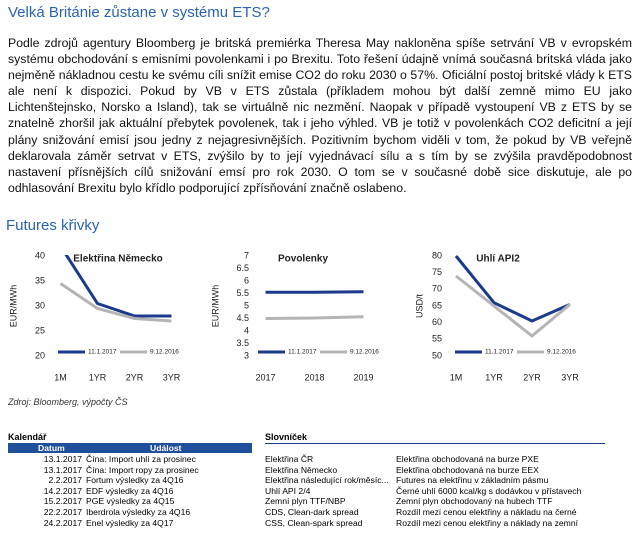 The width and height of the screenshot is (640, 547). I want to click on y-tick-label: 3.5, so click(242, 343).